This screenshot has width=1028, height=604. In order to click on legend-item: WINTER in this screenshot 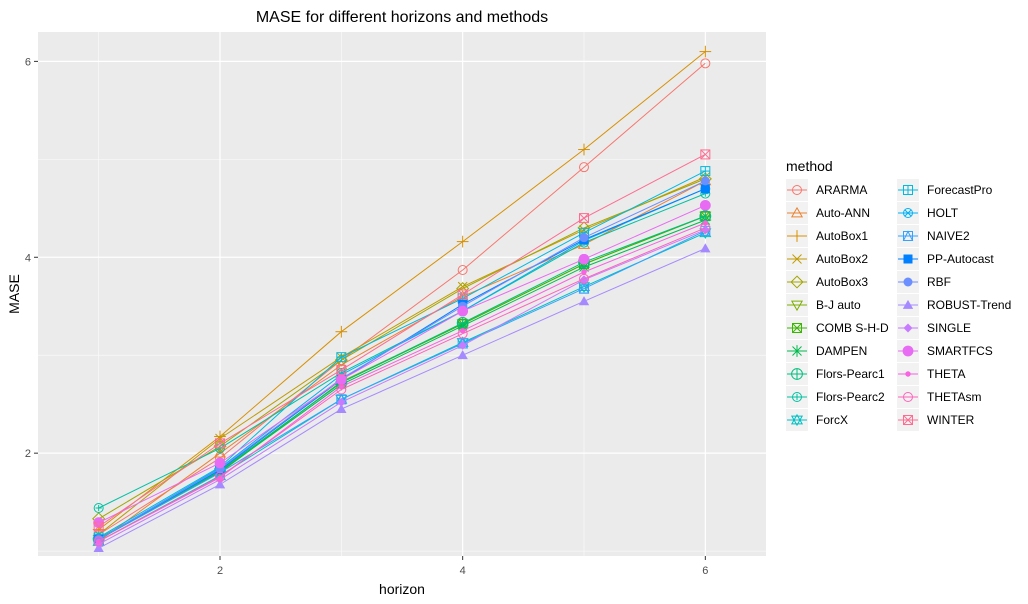, I will do `click(936, 420)`.